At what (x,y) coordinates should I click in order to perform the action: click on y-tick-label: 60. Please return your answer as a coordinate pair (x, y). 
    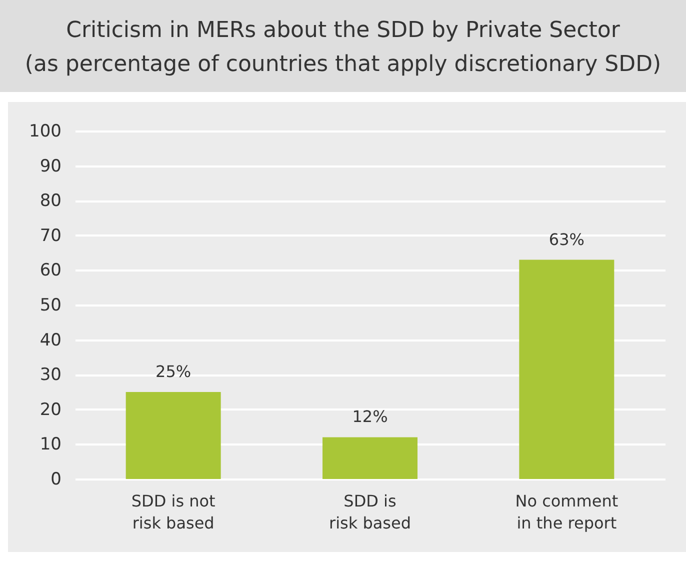
    Looking at the image, I should click on (51, 270).